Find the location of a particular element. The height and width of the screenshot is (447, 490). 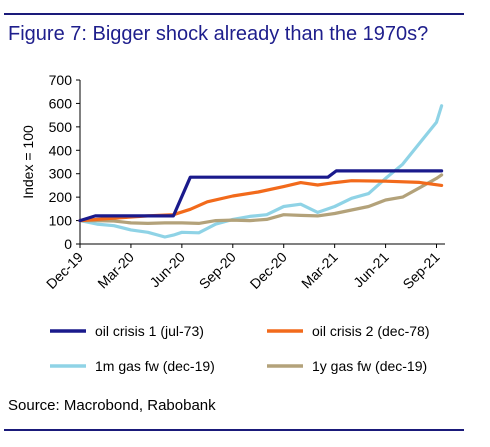

x-tick-label: Jun-20 is located at coordinates (167, 270).